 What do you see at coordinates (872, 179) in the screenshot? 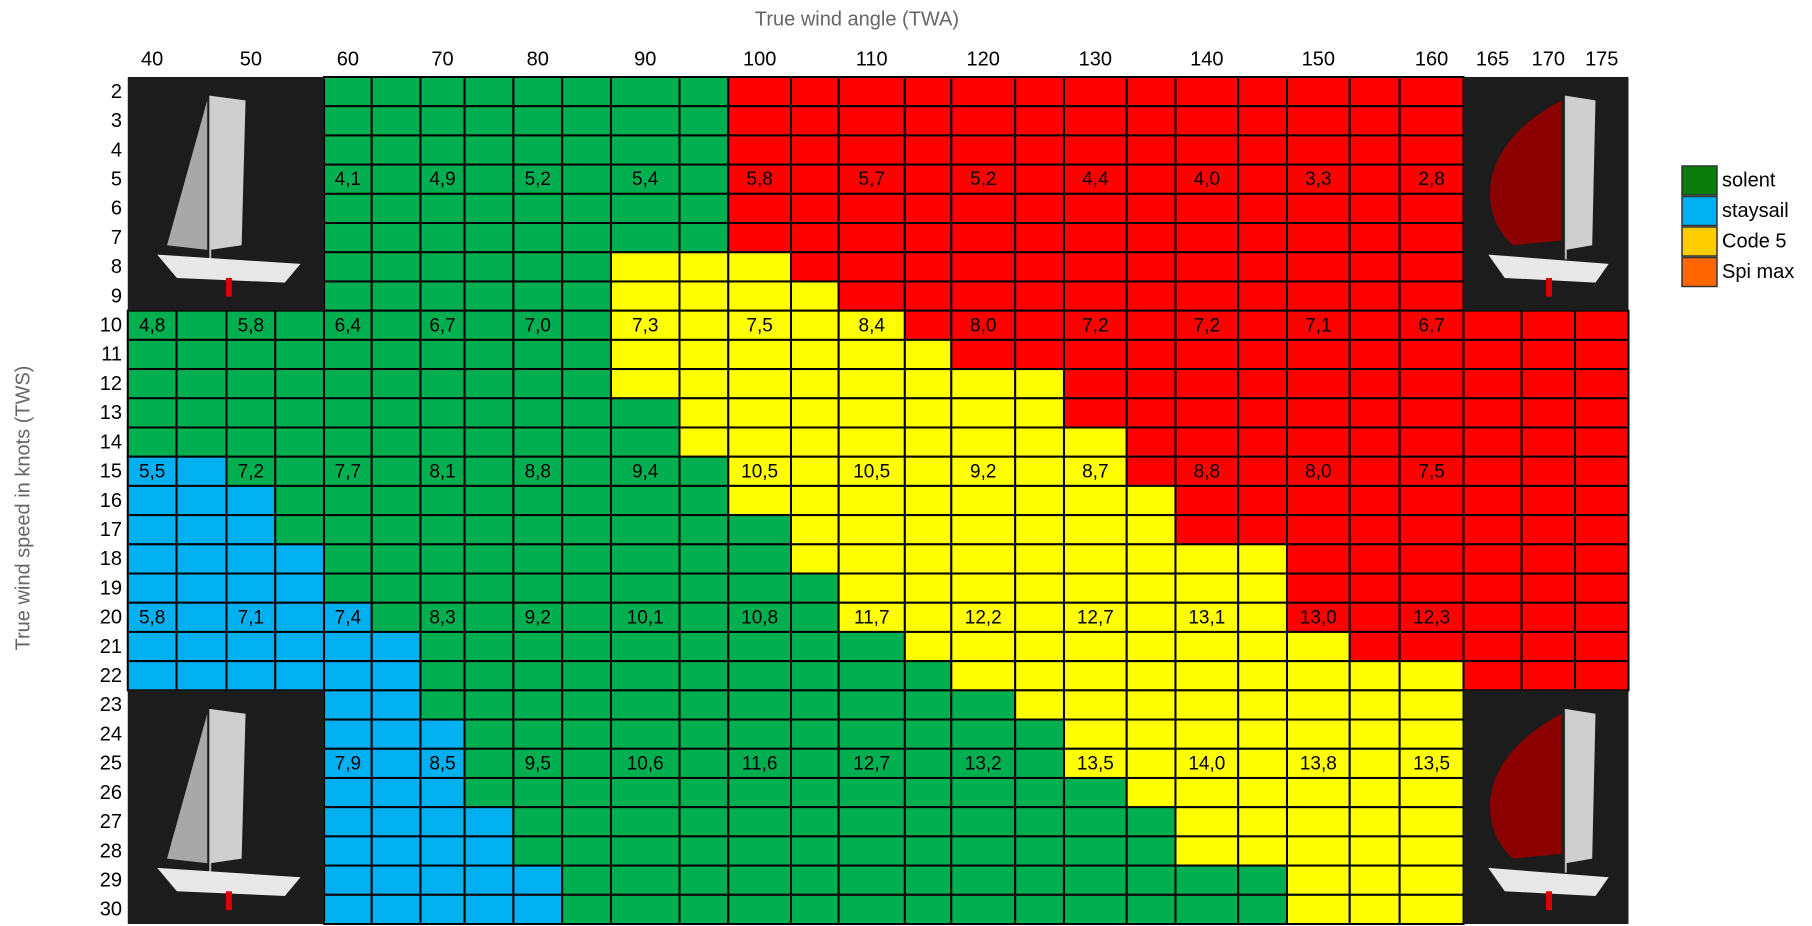
I see `speed-label: 5,7` at bounding box center [872, 179].